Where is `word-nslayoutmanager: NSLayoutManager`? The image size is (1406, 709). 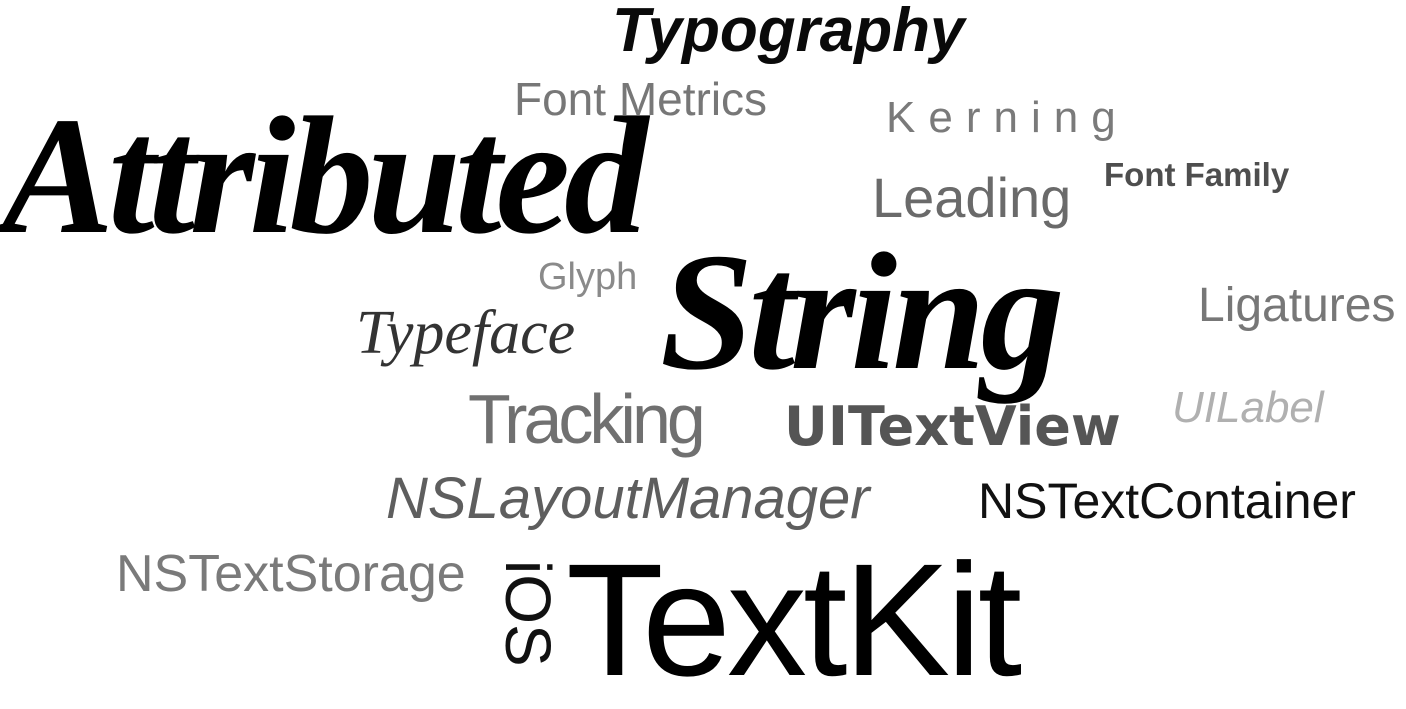 word-nslayoutmanager: NSLayoutManager is located at coordinates (628, 498).